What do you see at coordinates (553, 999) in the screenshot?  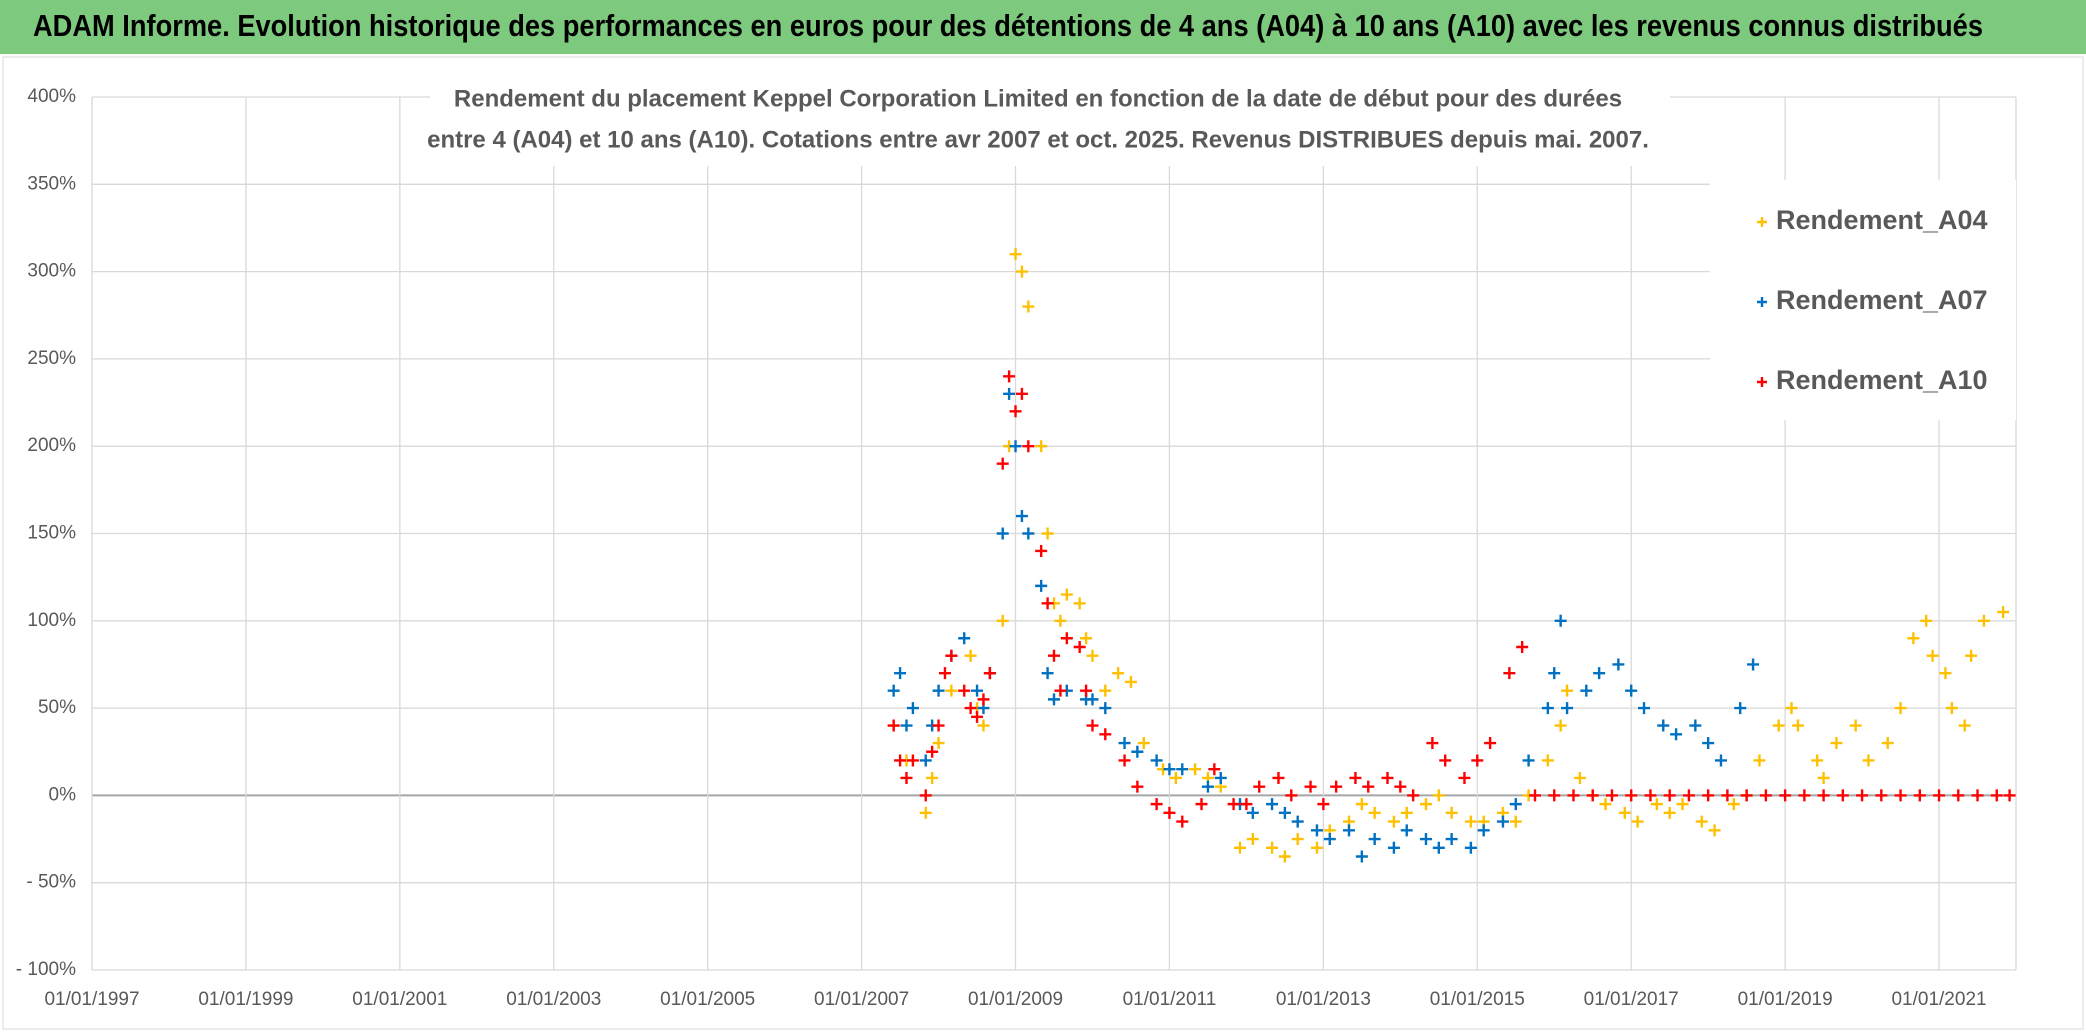 I see `x-tick-label: 01/01/2003` at bounding box center [553, 999].